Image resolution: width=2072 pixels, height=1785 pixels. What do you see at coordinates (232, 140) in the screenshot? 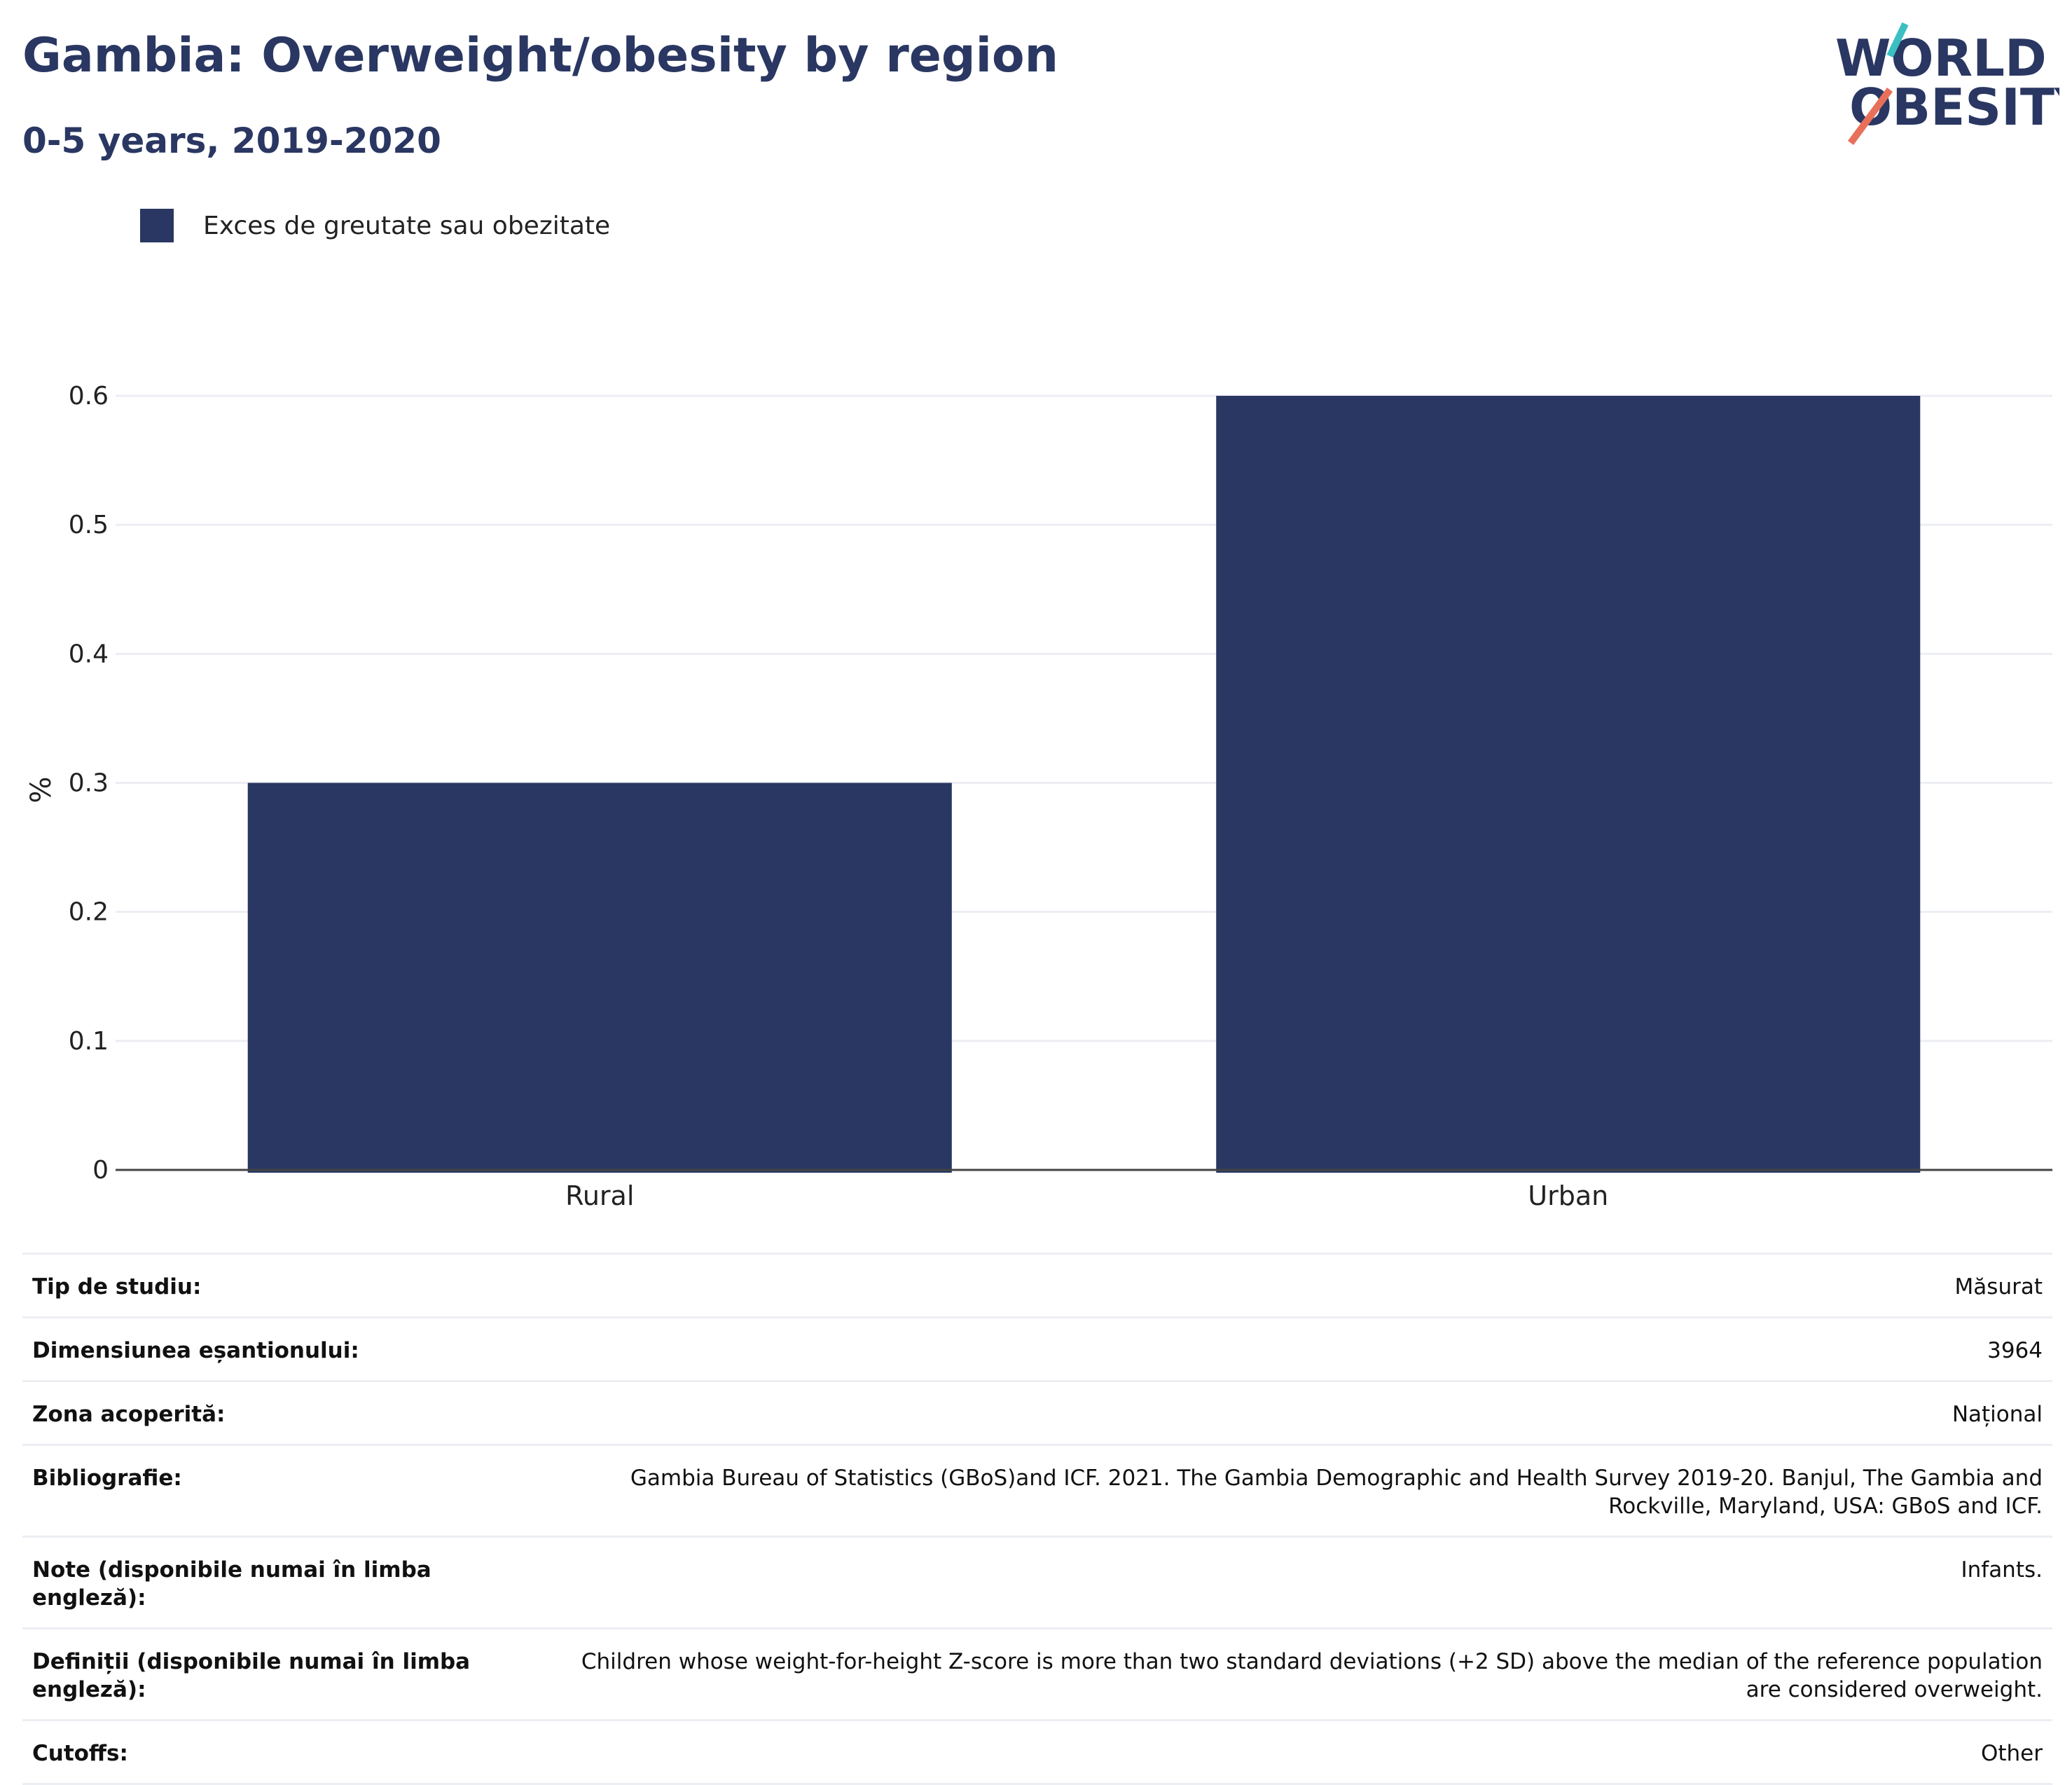
I see `chart-subtitle: 0-5 years, 2019-2020` at bounding box center [232, 140].